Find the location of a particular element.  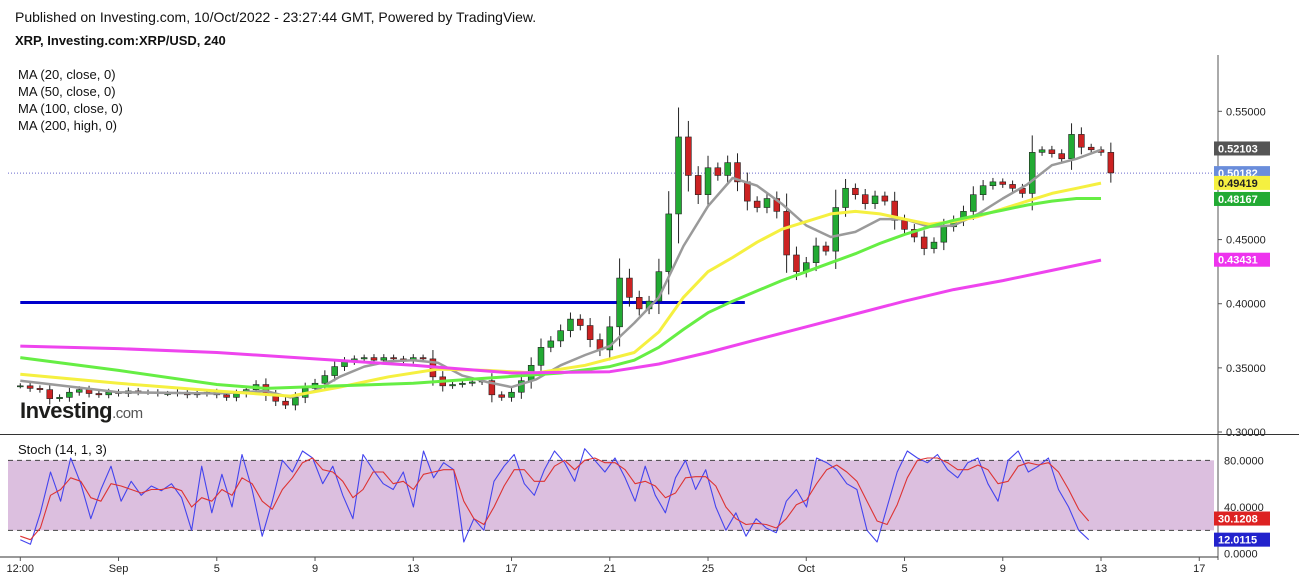

ma50-legend-label: MA (50, close, 0) is located at coordinates (67, 91).